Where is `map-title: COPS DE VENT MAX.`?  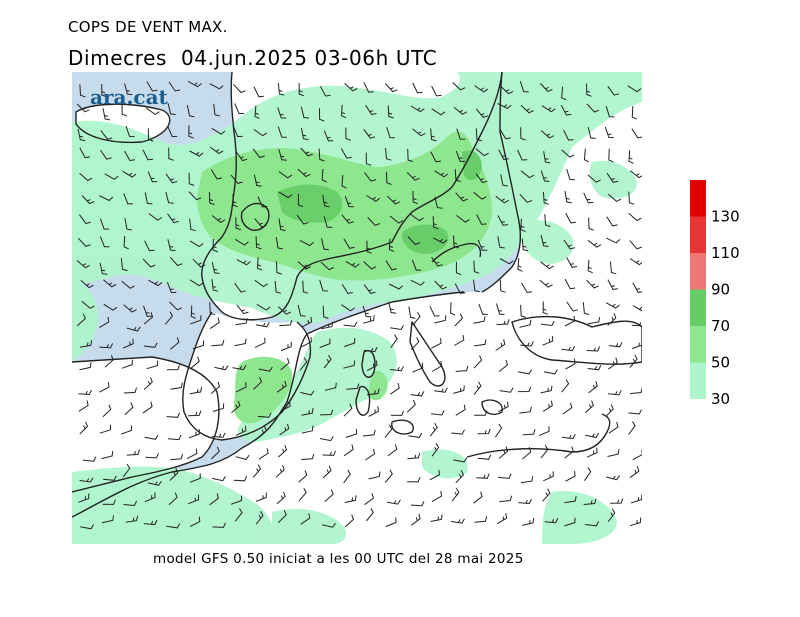
map-title: COPS DE VENT MAX. is located at coordinates (148, 27).